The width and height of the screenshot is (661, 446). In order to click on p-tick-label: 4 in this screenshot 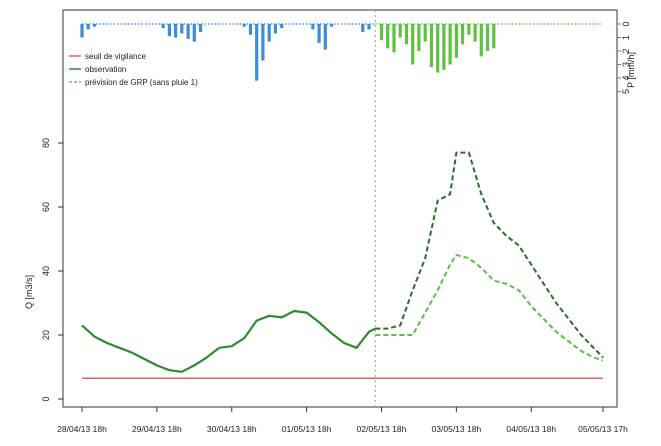, I will do `click(626, 77)`.